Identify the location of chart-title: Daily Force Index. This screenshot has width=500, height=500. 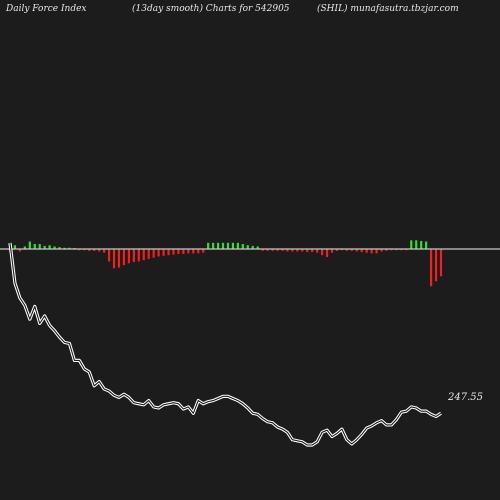
(46, 9).